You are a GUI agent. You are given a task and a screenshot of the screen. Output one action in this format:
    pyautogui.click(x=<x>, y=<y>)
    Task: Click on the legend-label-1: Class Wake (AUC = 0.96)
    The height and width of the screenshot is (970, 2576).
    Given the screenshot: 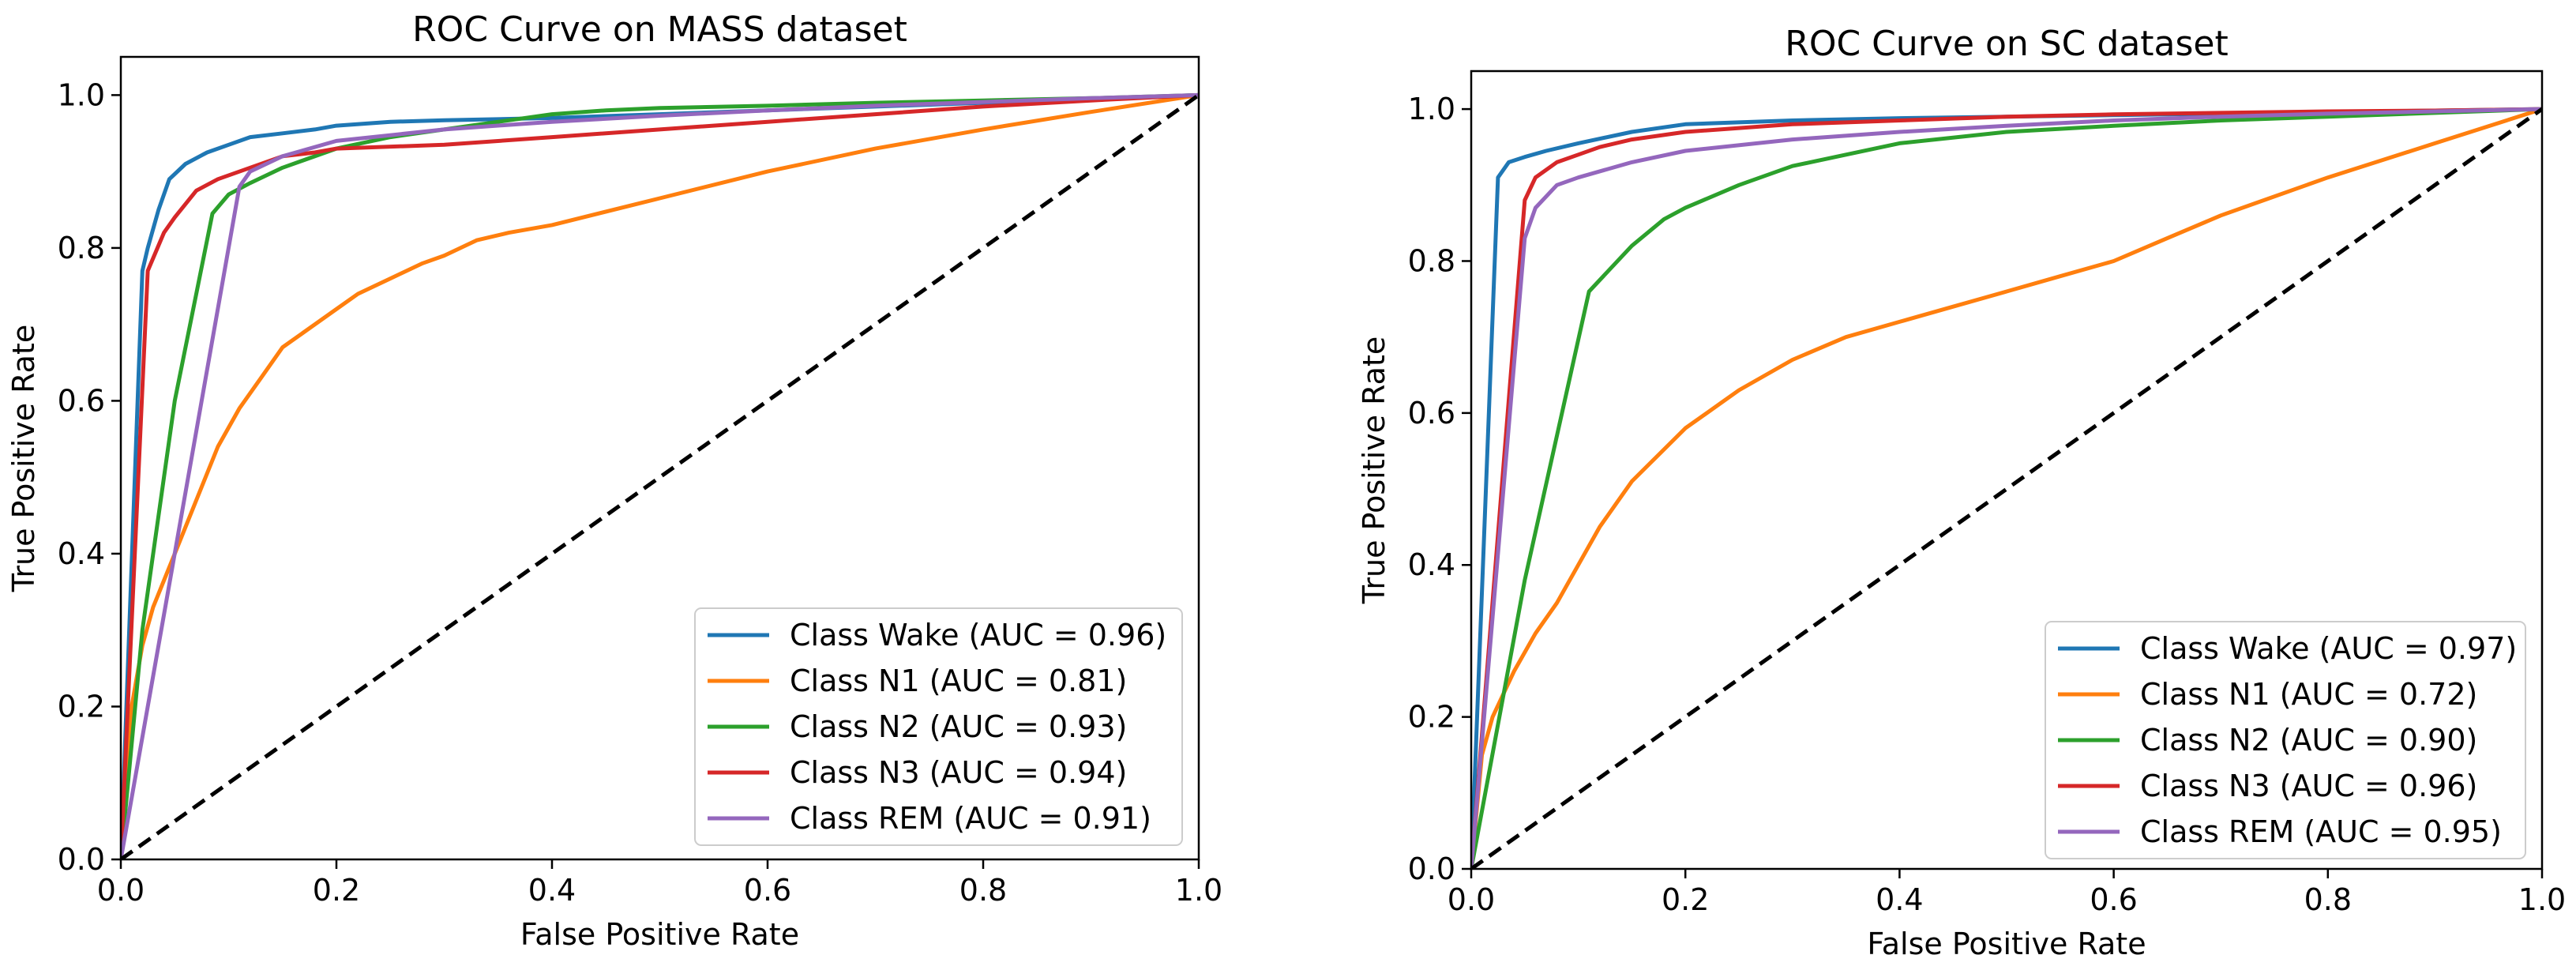 What is the action you would take?
    pyautogui.click(x=978, y=635)
    